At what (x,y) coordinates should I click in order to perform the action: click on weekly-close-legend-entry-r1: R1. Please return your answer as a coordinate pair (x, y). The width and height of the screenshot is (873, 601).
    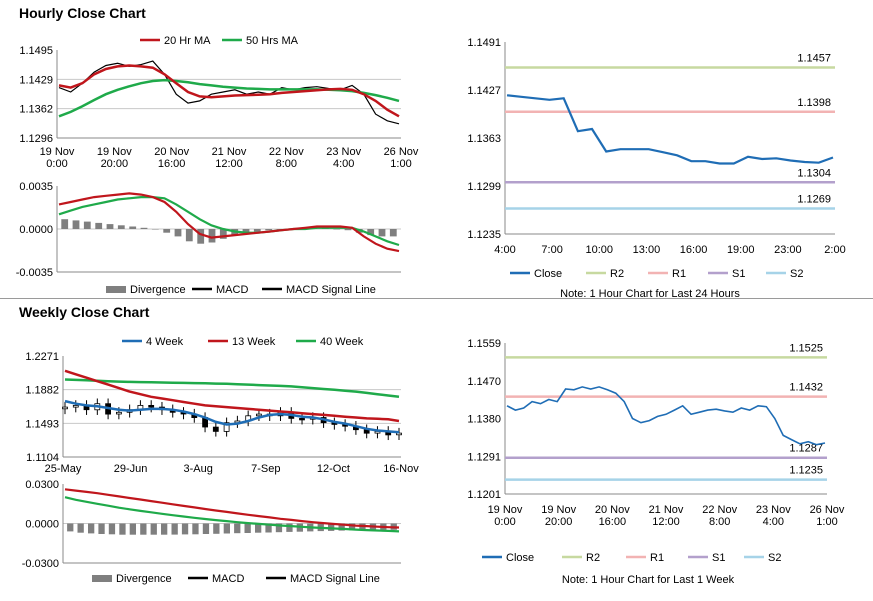
    Looking at the image, I should click on (657, 558).